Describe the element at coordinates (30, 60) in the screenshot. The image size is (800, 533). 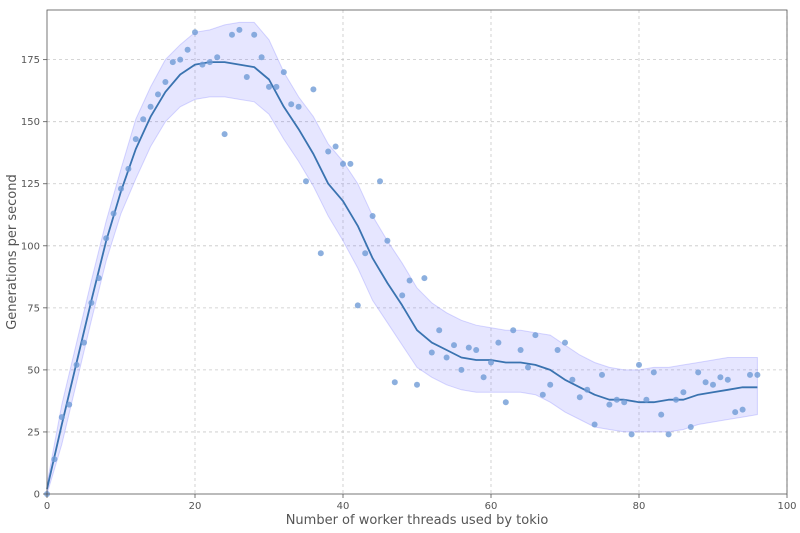
I see `y-tick-label: 175` at that location.